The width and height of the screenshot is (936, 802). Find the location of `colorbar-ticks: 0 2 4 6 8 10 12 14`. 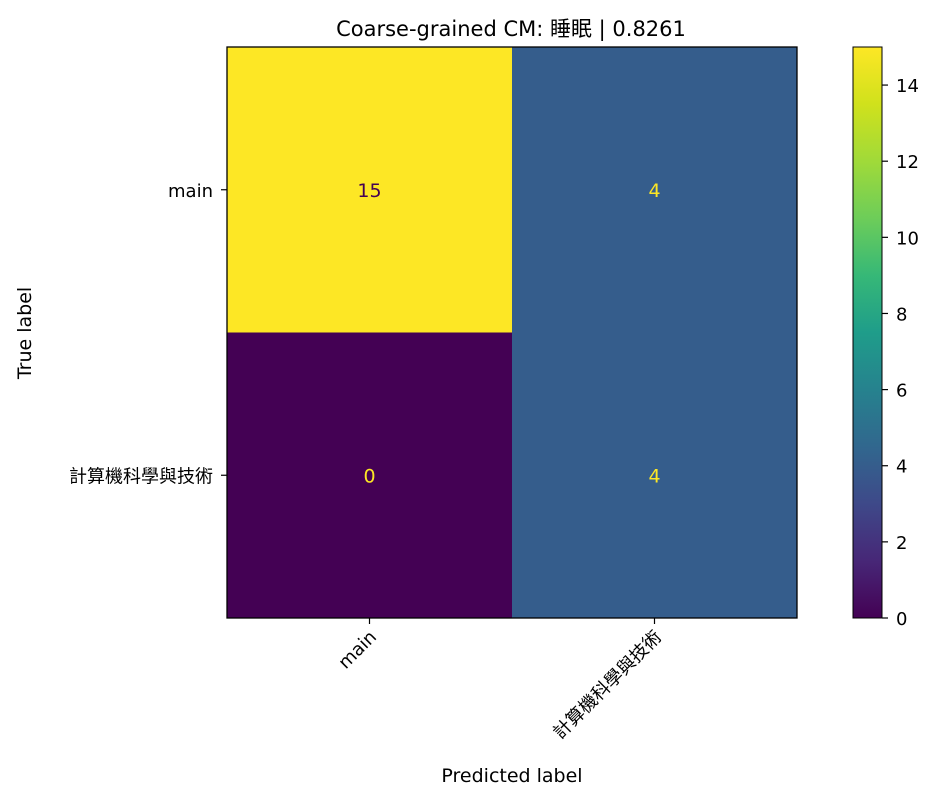

colorbar-ticks: 0 2 4 6 8 10 12 14 is located at coordinates (900, 353).